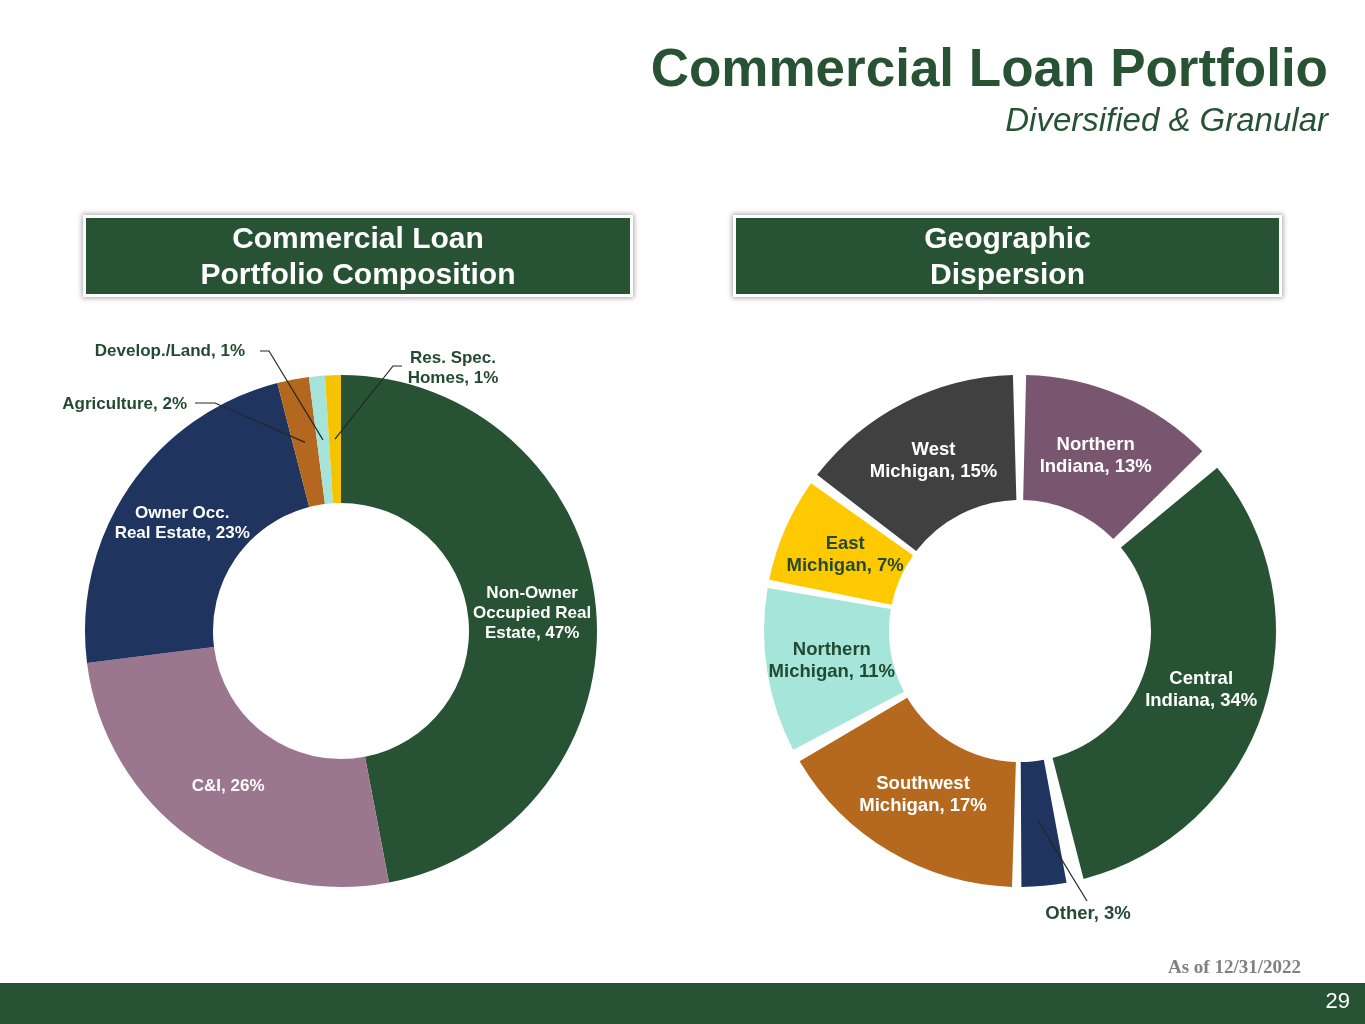 The height and width of the screenshot is (1024, 1365). What do you see at coordinates (1095, 455) in the screenshot?
I see `slice-label: Northern Indiana, 13%` at bounding box center [1095, 455].